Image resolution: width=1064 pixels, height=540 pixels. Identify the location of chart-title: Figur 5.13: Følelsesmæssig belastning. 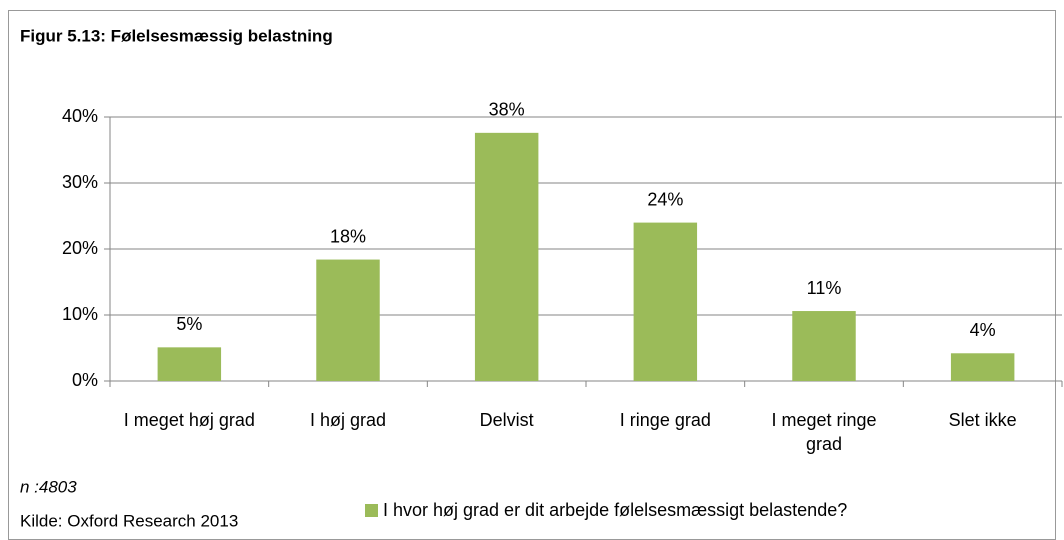
(176, 35).